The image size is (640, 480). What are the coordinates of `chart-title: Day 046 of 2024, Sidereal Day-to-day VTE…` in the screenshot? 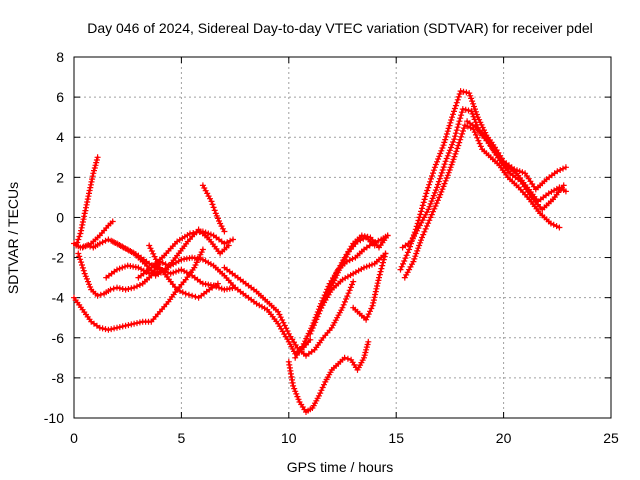 It's located at (340, 28).